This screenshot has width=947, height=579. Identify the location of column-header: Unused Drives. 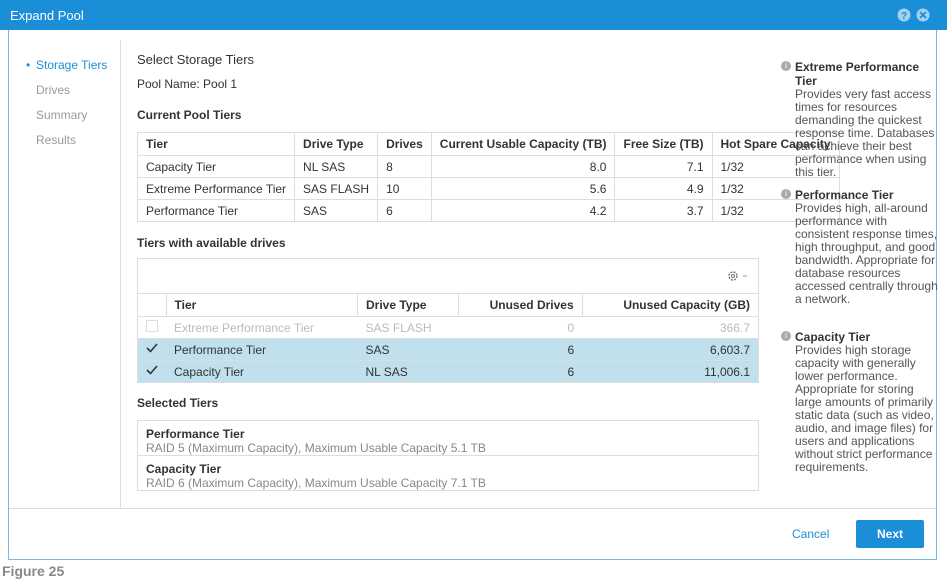
(520, 305).